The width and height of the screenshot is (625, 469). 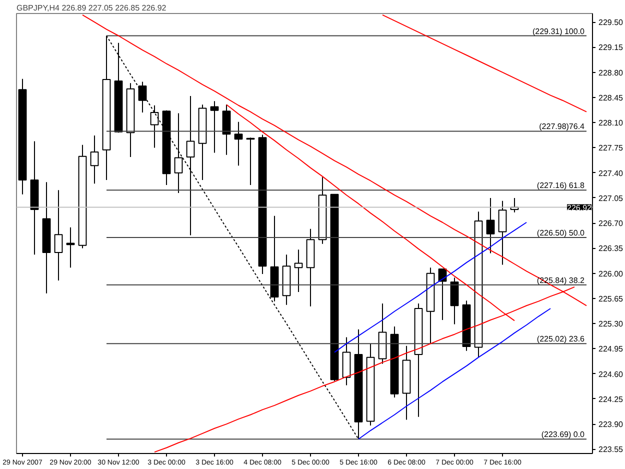 I want to click on y-tick-label: 225.30, so click(x=611, y=324).